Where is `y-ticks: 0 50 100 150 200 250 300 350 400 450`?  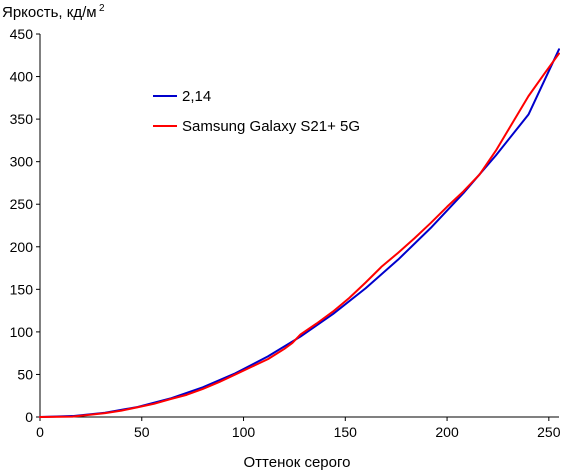 y-ticks: 0 50 100 150 200 250 300 350 400 450 is located at coordinates (25, 225).